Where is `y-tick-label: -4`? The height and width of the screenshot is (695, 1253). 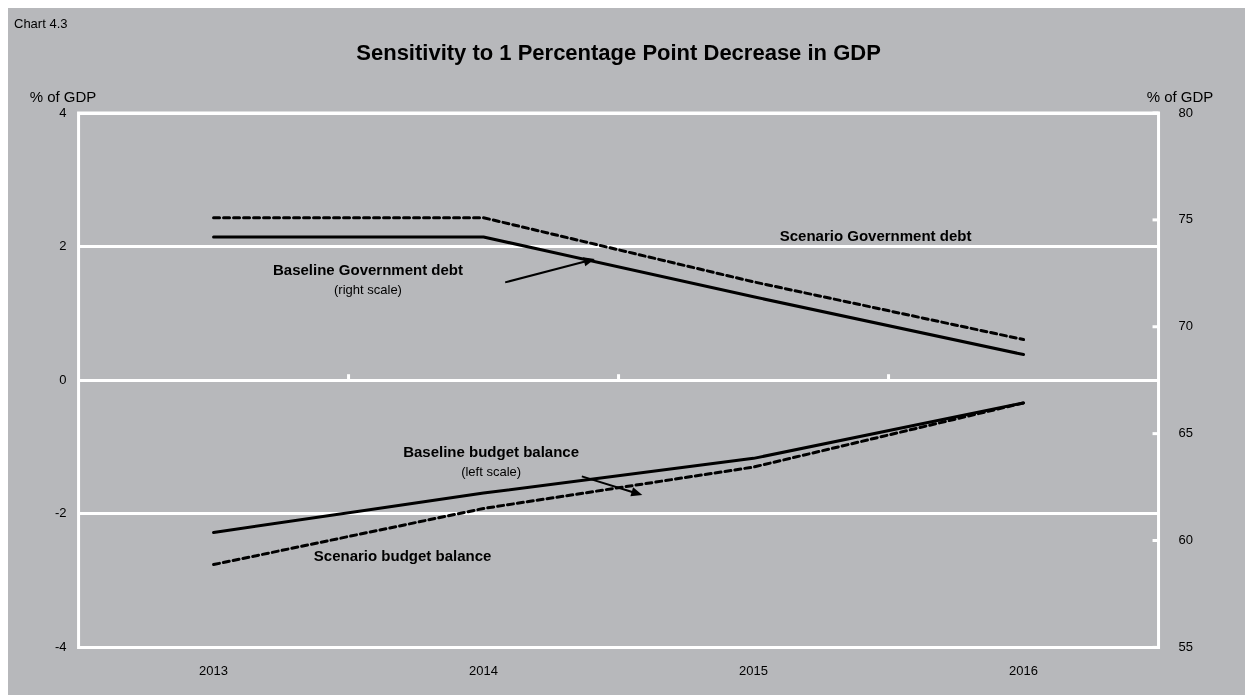 y-tick-label: -4 is located at coordinates (61, 646).